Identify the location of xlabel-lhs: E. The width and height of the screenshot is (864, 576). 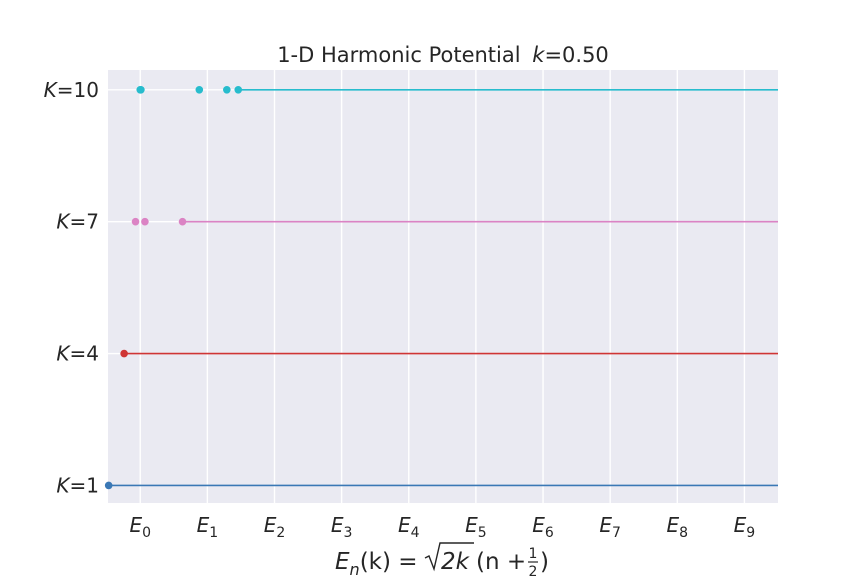
(342, 562).